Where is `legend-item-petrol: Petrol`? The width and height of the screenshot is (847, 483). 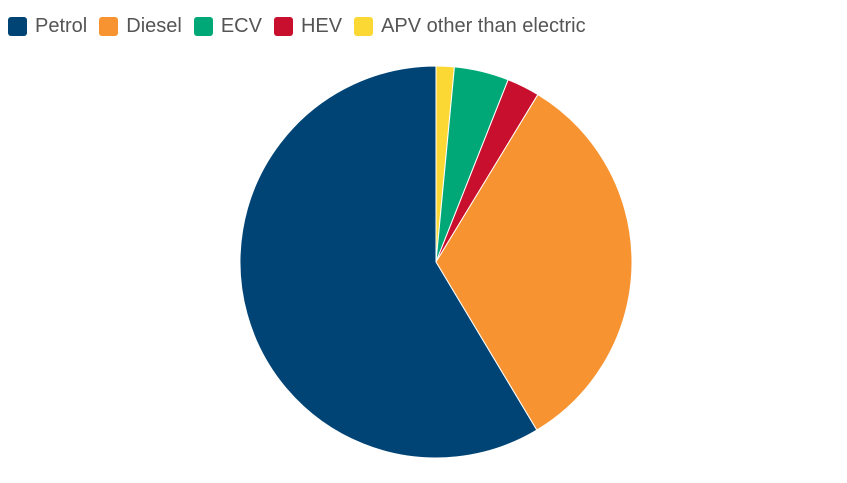
legend-item-petrol: Petrol is located at coordinates (47, 26).